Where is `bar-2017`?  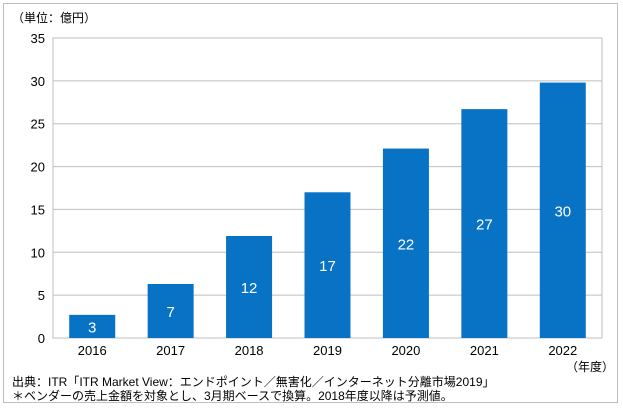 bar-2017 is located at coordinates (170, 311).